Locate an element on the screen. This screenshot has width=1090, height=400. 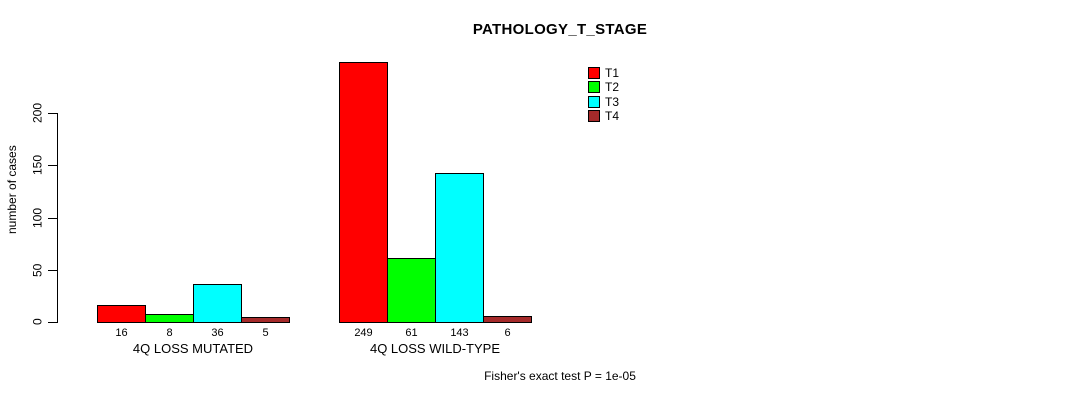
bar-value-label: 36 is located at coordinates (217, 333).